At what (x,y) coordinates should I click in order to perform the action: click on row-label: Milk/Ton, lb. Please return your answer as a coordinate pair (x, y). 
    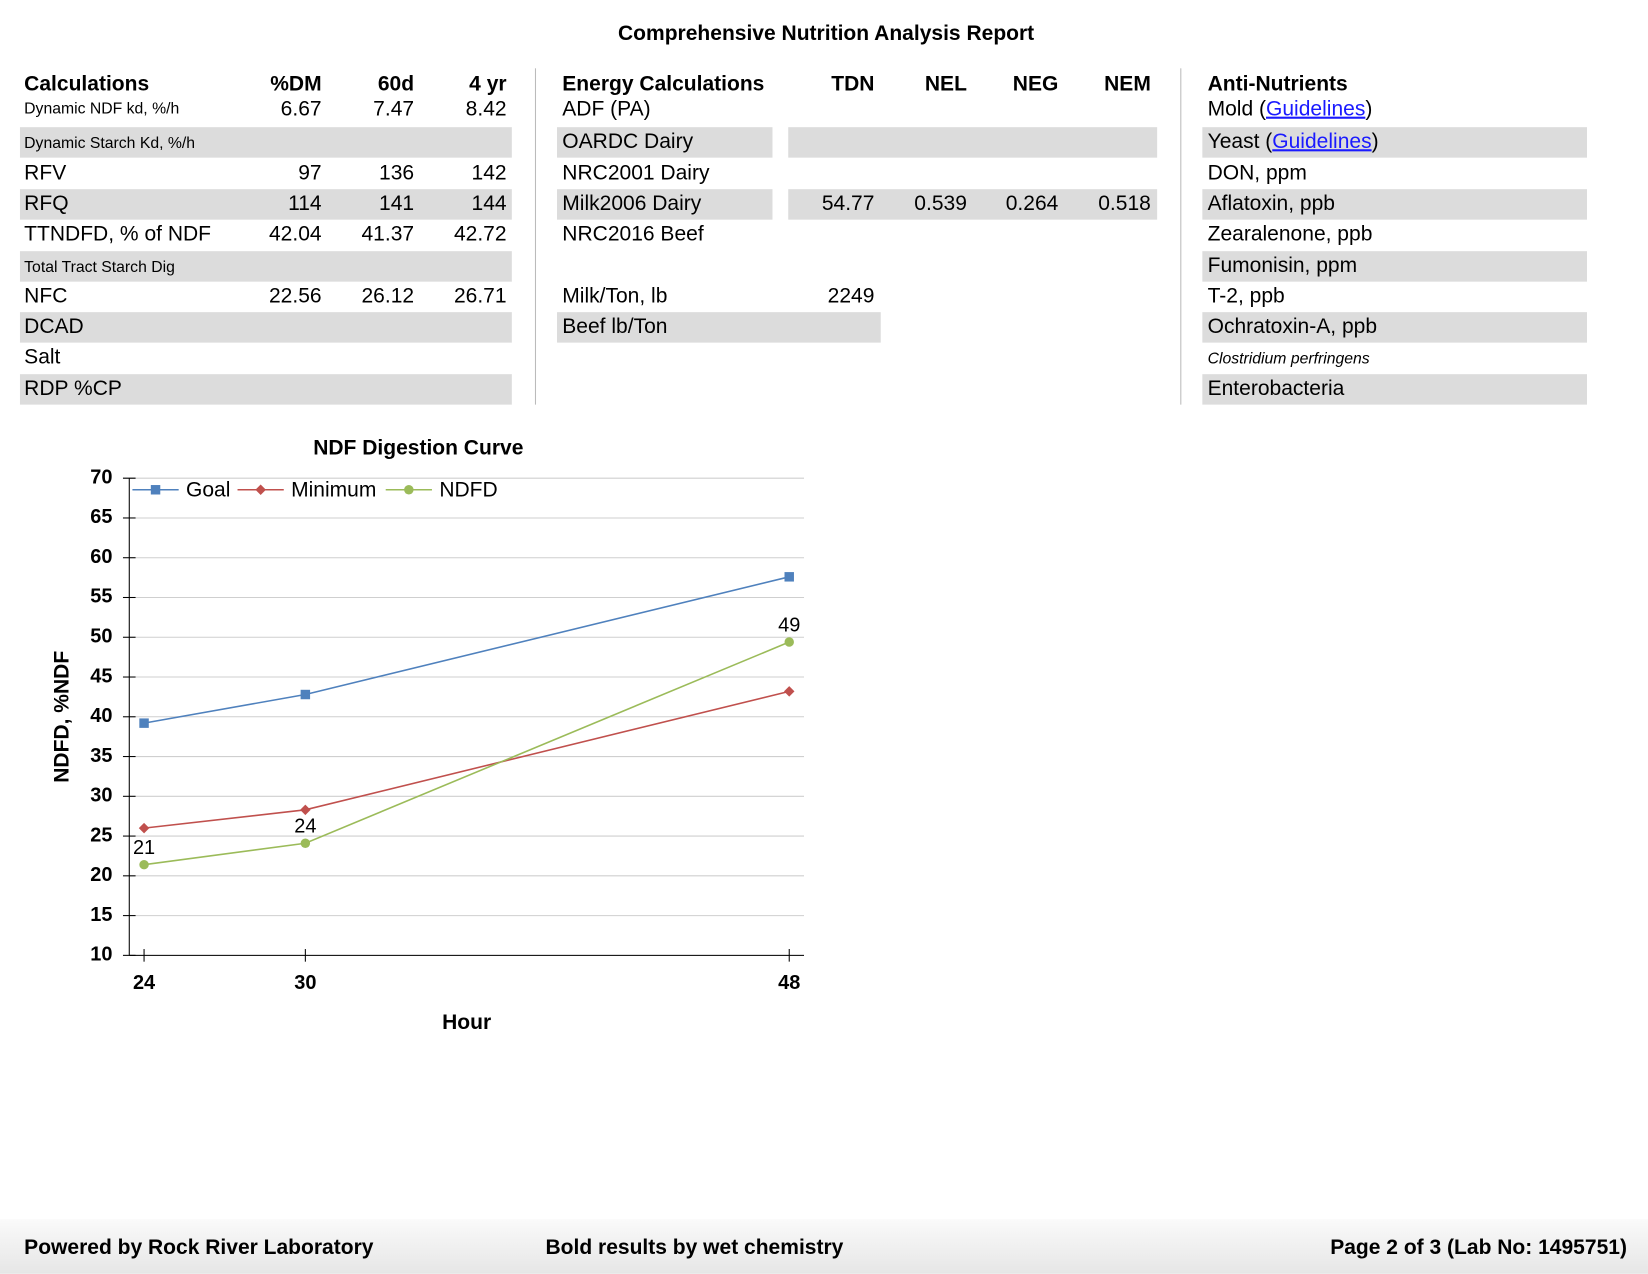
    Looking at the image, I should click on (615, 296).